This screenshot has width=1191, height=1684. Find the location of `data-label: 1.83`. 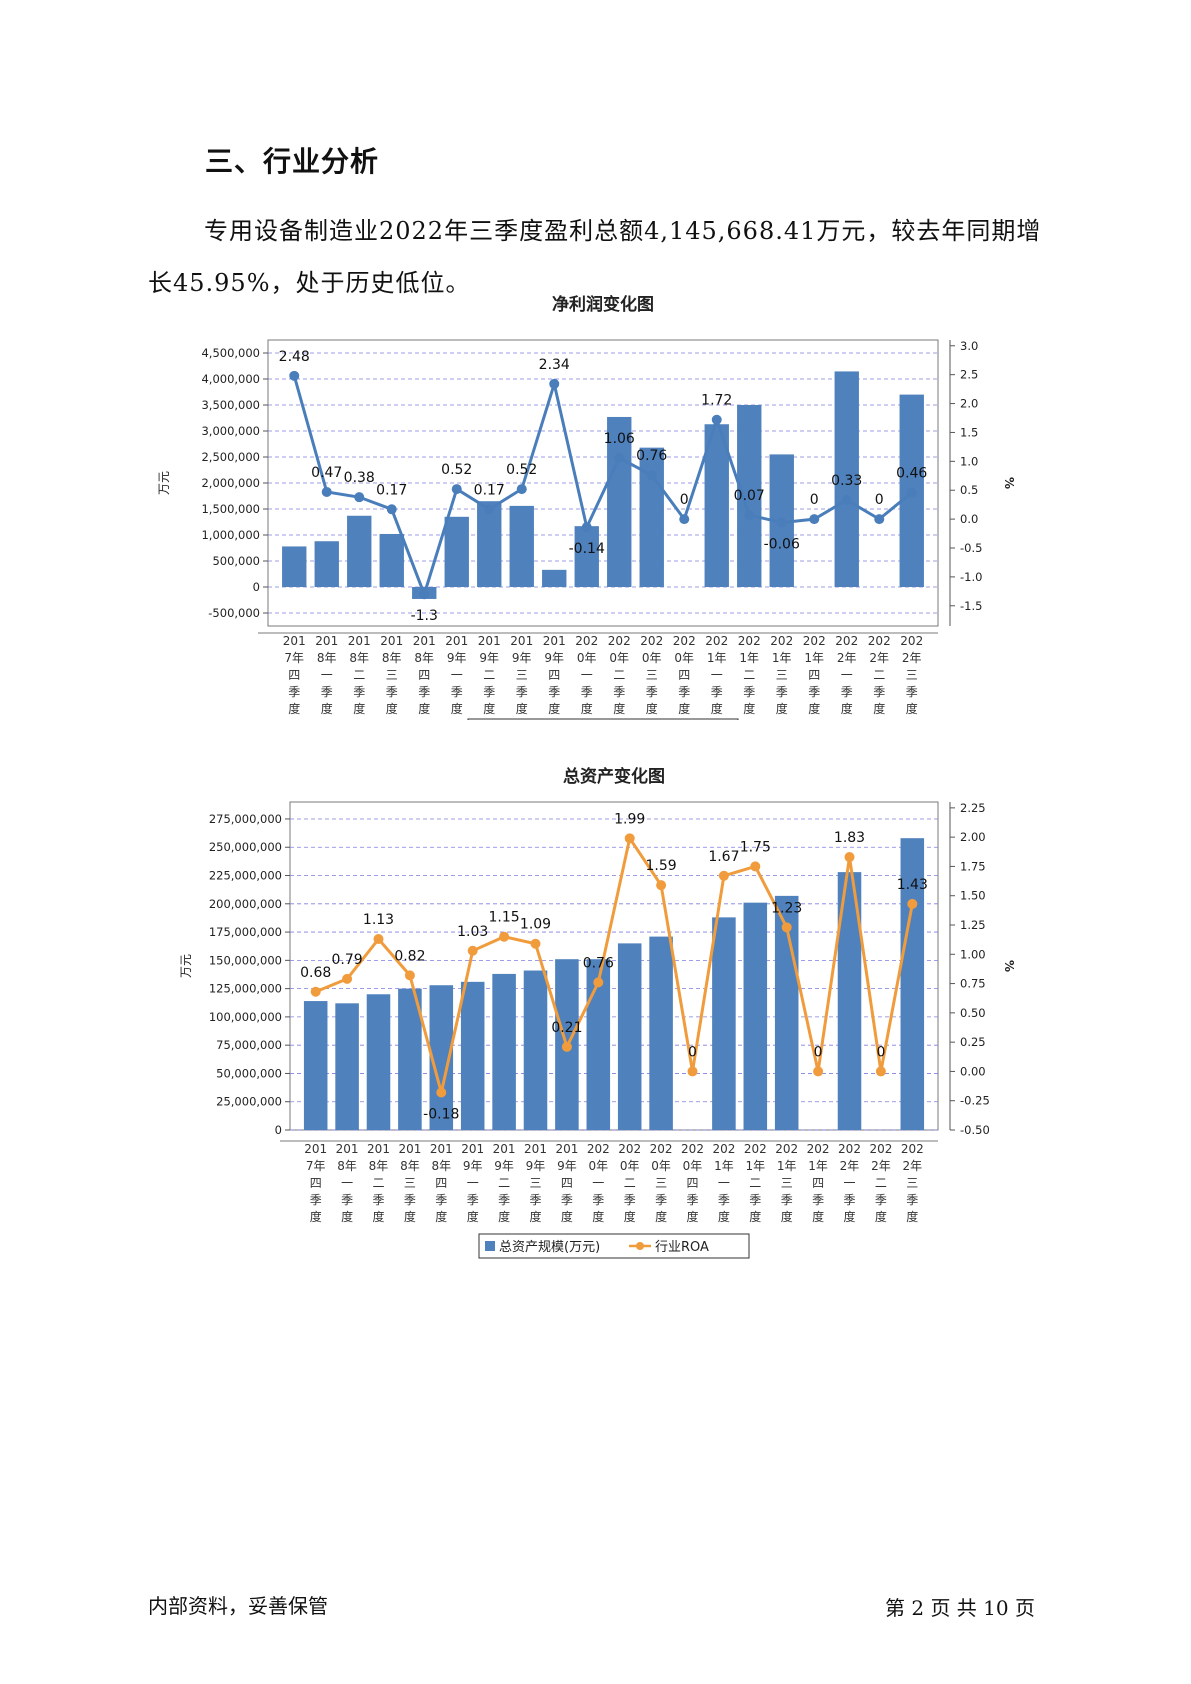

data-label: 1.83 is located at coordinates (849, 838).